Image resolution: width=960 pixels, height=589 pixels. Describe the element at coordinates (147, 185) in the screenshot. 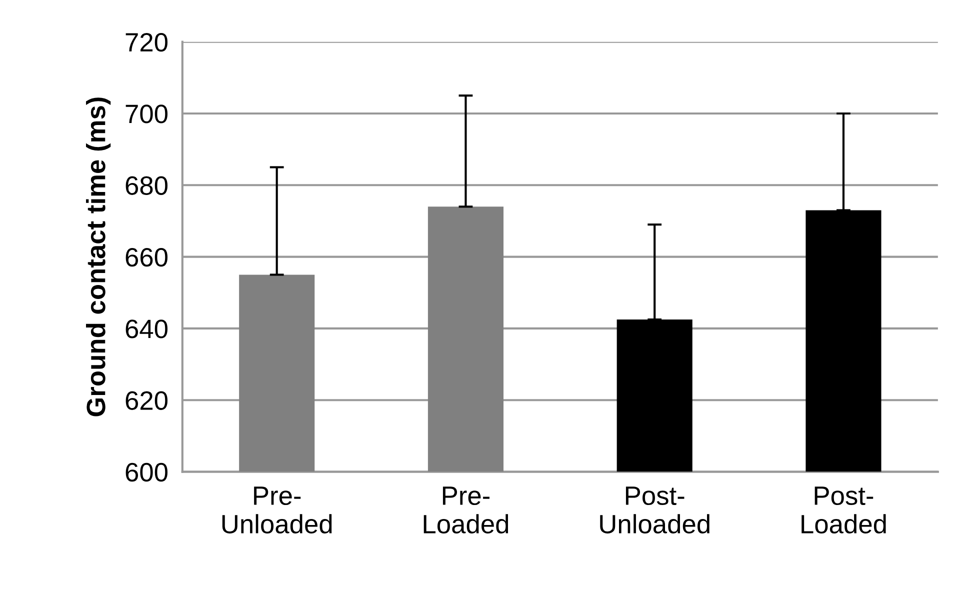

I see `y-tick-label: 680` at that location.